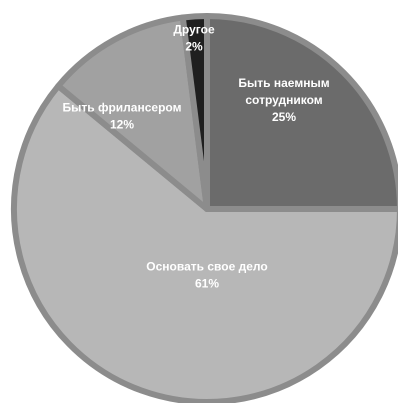 Image resolution: width=398 pixels, height=403 pixels. I want to click on slice-category-label: Другое, so click(194, 30).